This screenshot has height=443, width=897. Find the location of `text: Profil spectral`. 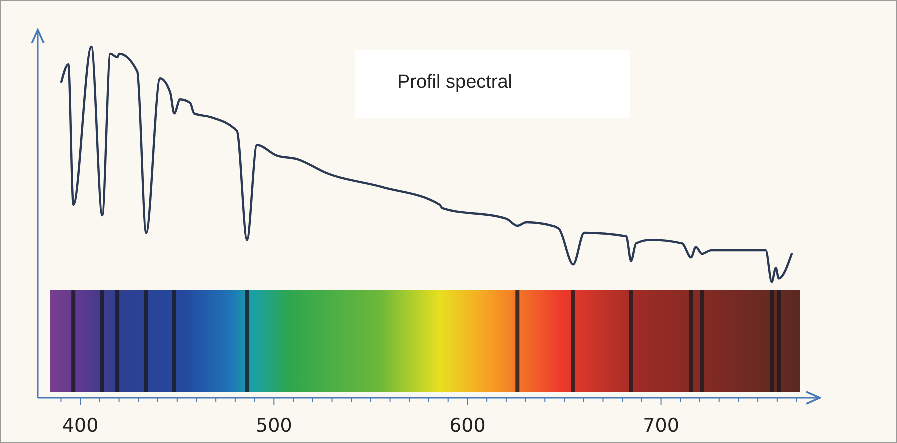

text: Profil spectral is located at coordinates (455, 82).